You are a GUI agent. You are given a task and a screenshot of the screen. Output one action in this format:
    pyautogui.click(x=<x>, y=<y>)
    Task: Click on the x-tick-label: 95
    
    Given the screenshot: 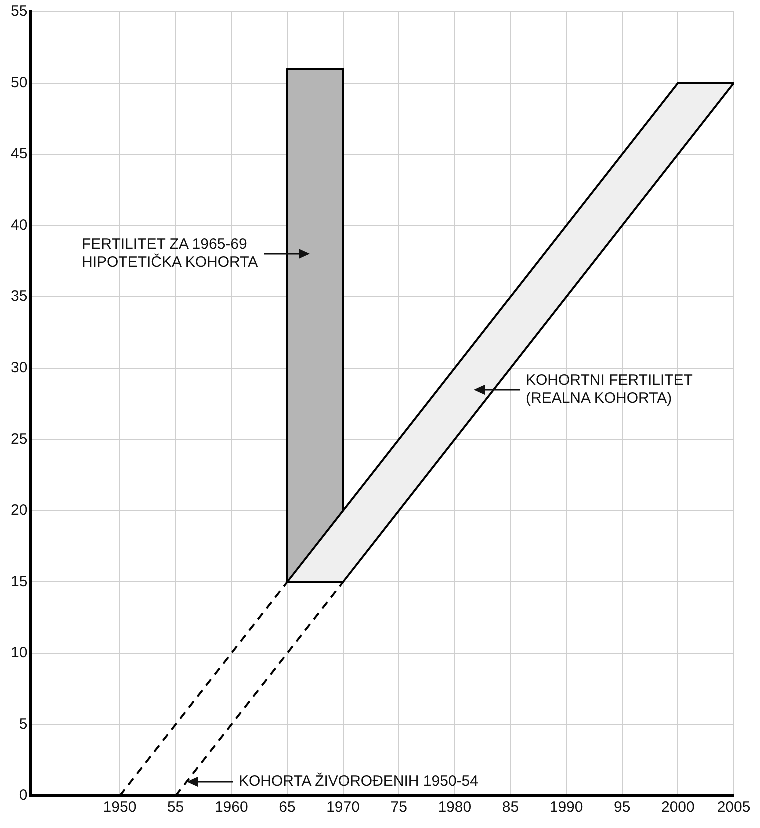 What is the action you would take?
    pyautogui.click(x=622, y=807)
    